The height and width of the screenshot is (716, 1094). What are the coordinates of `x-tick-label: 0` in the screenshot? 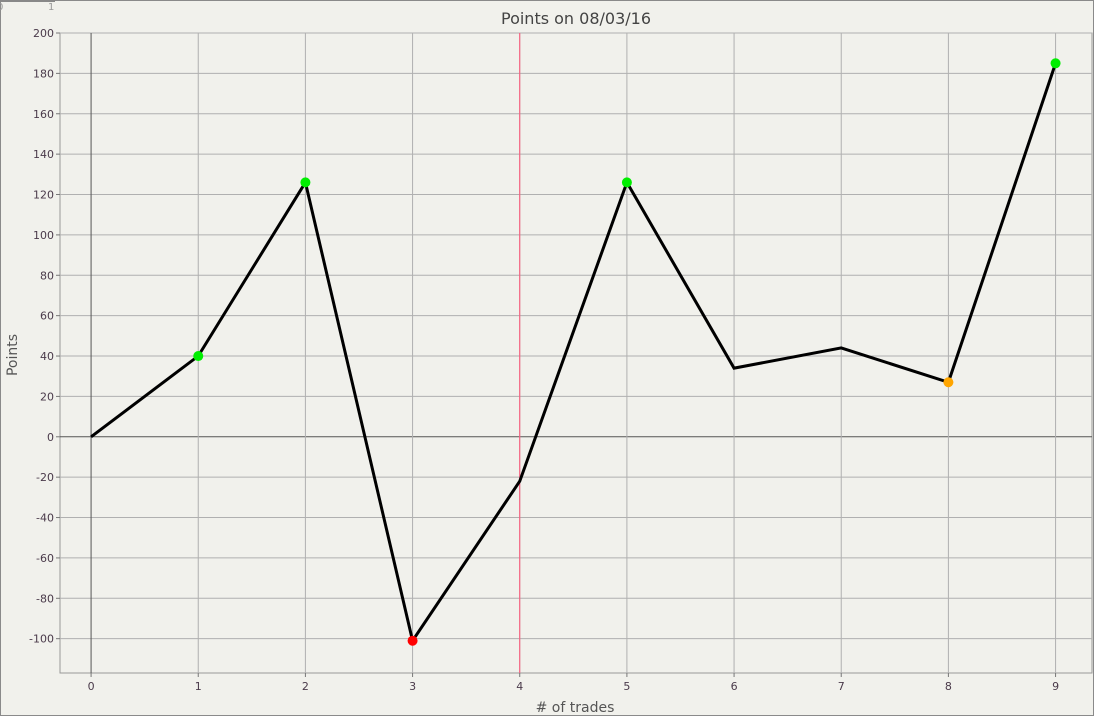 It's located at (91, 686).